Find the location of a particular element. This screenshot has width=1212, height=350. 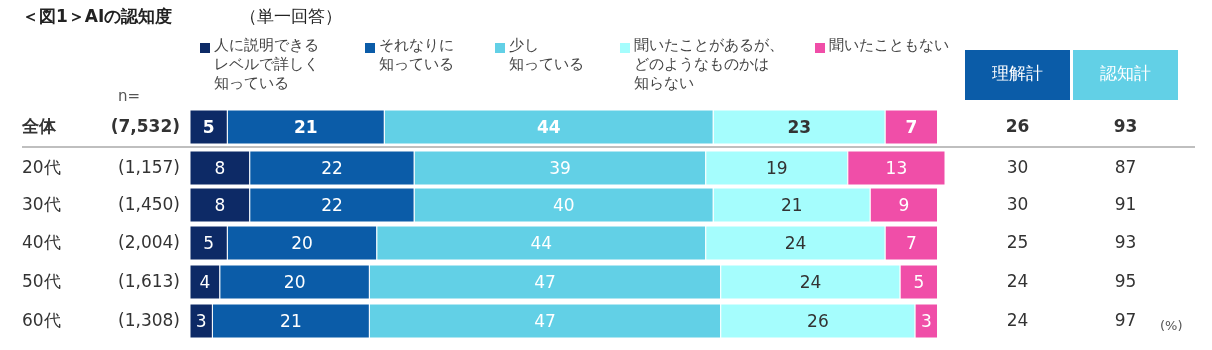

text: (2,004) is located at coordinates (148, 243).